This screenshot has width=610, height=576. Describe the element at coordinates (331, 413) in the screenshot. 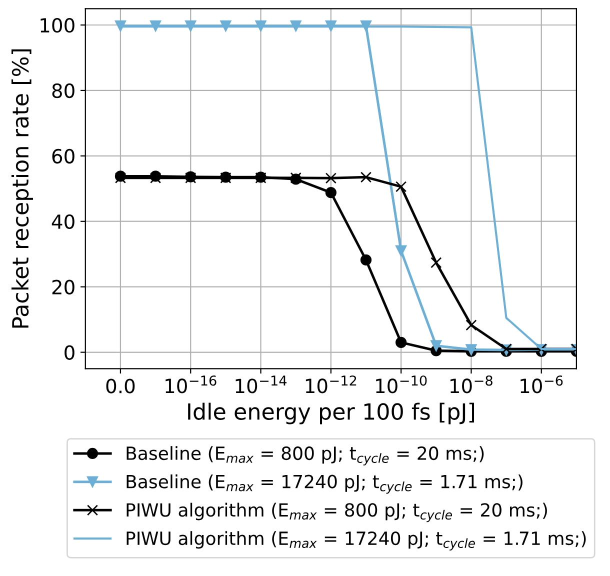

I see `x-axis-title: Idle energy per 100 fs [pJ]` at that location.